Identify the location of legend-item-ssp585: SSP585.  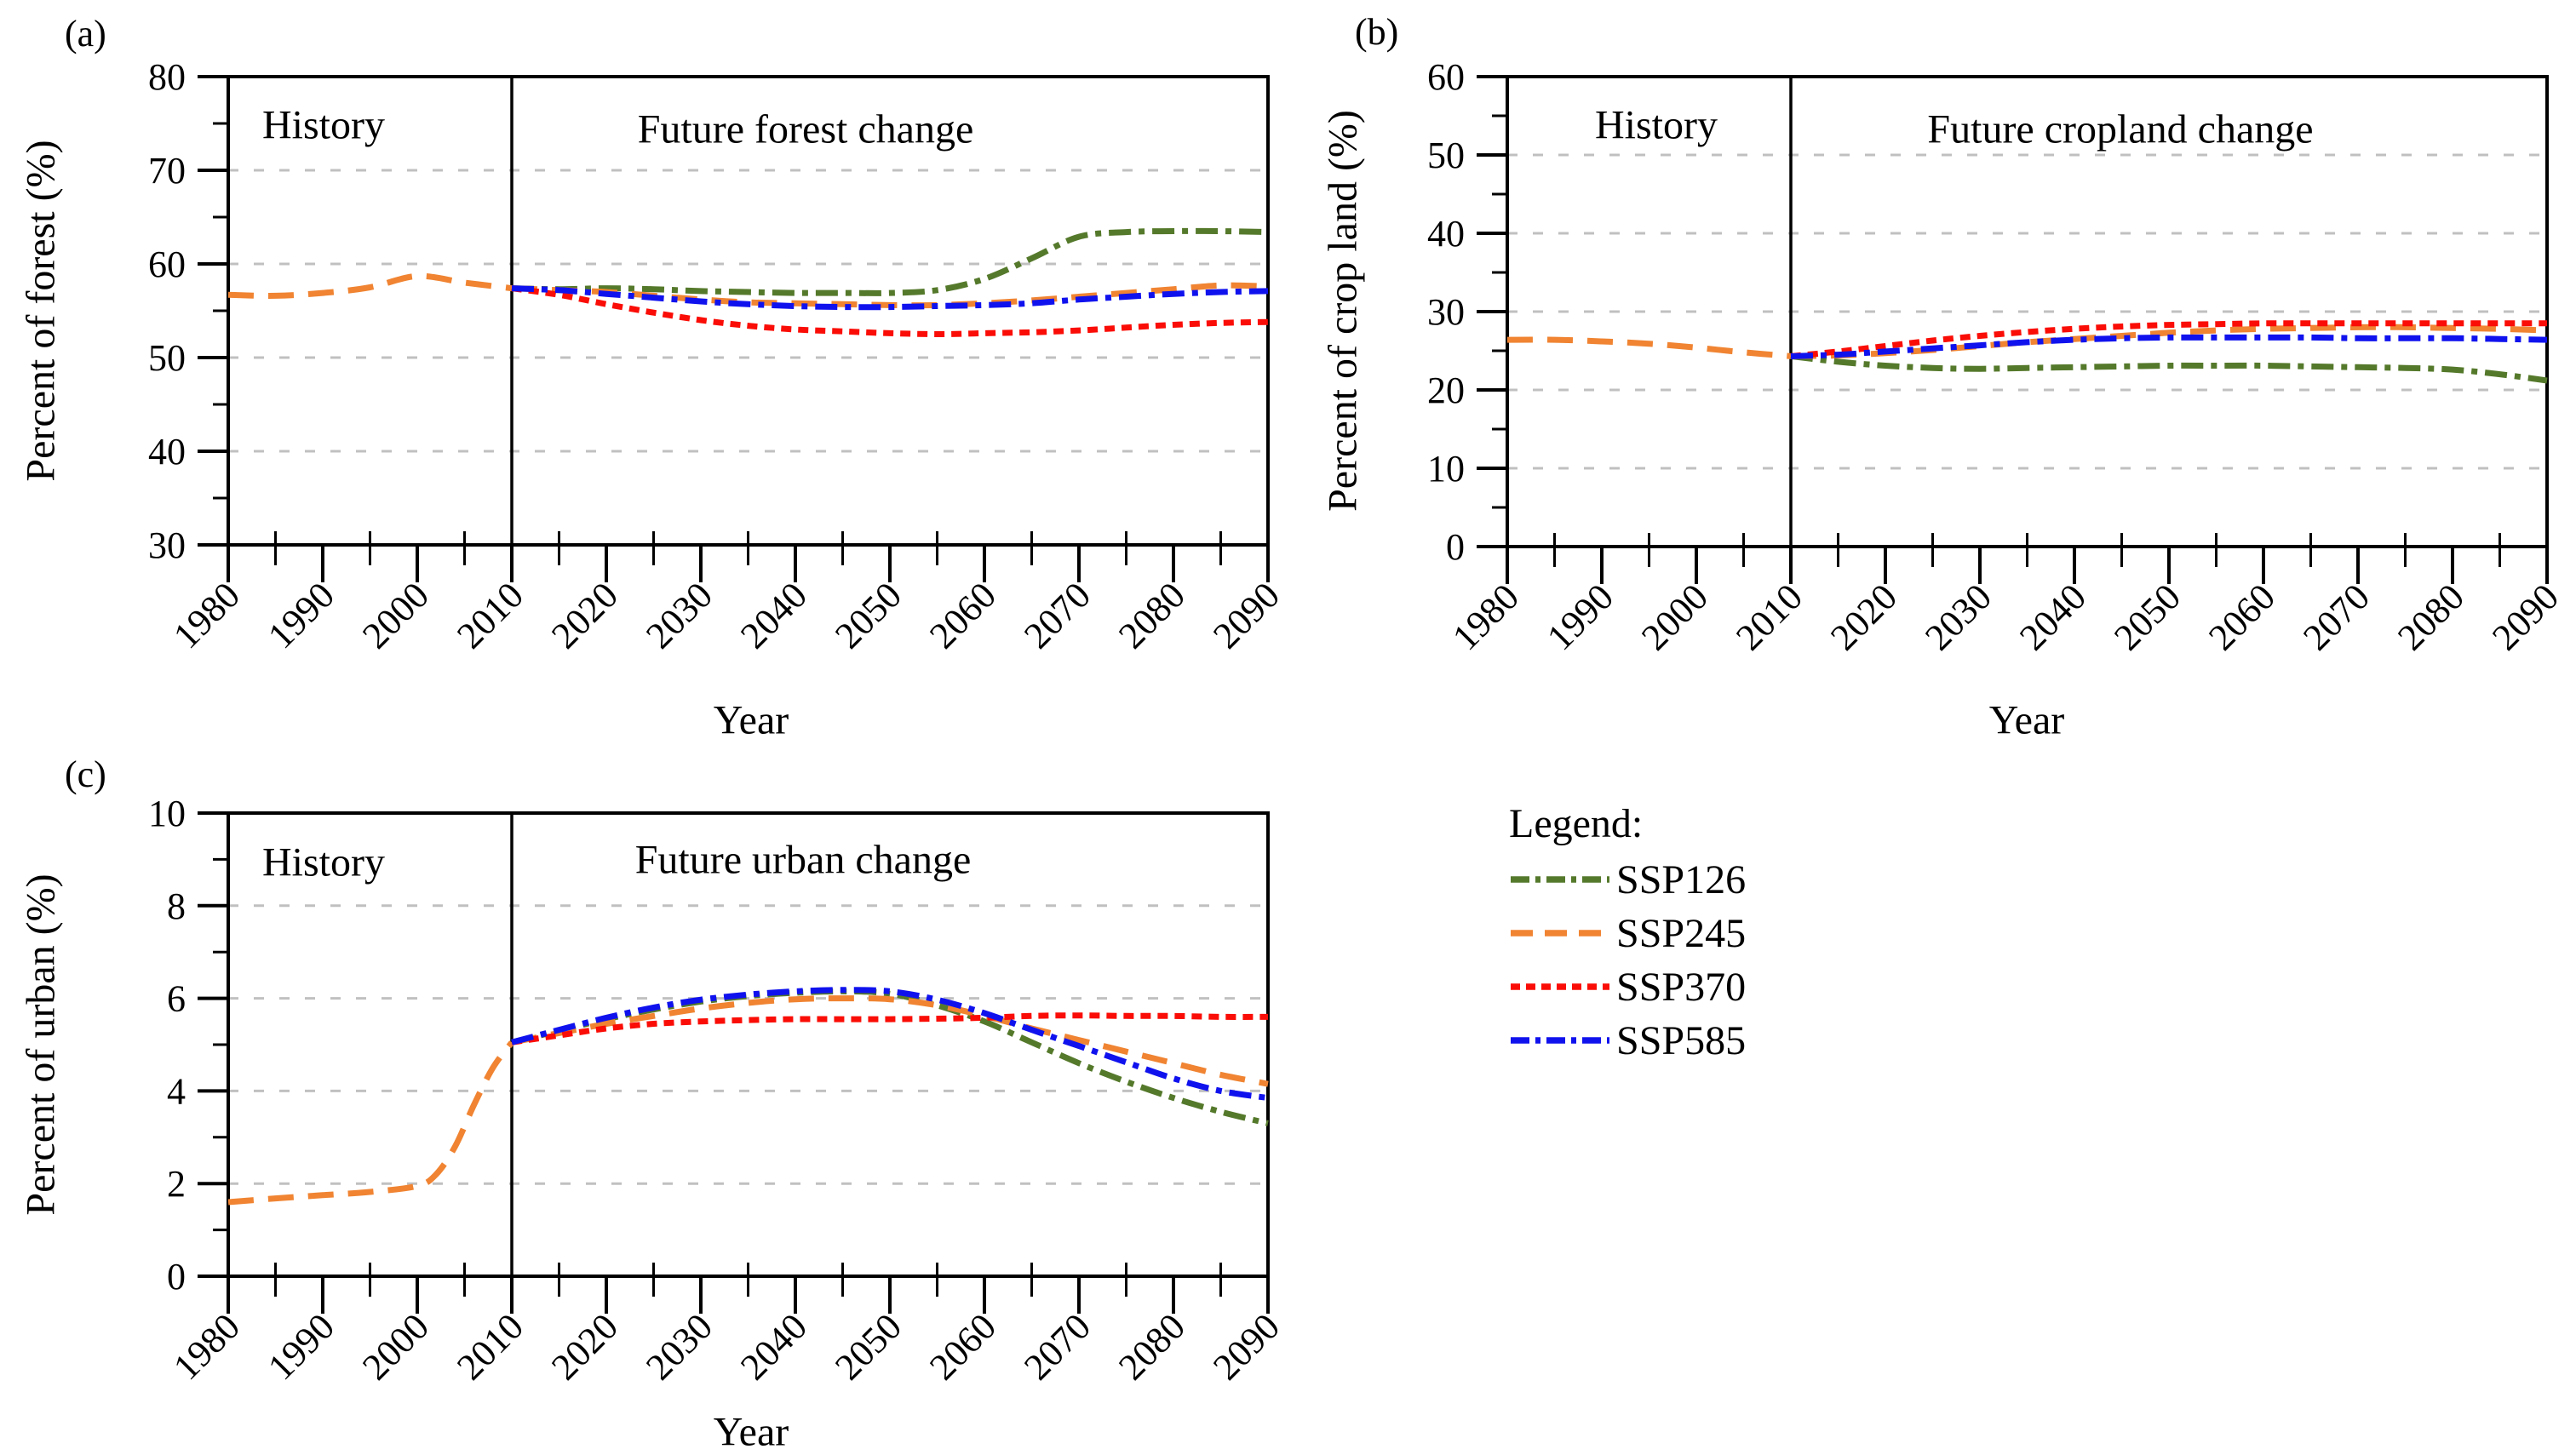
(1628, 1040).